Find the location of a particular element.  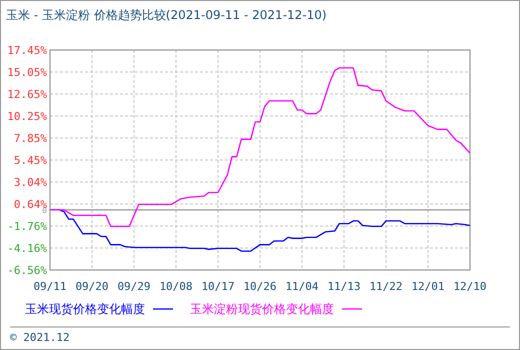

y-tick-label: -1.76% is located at coordinates (27, 227).